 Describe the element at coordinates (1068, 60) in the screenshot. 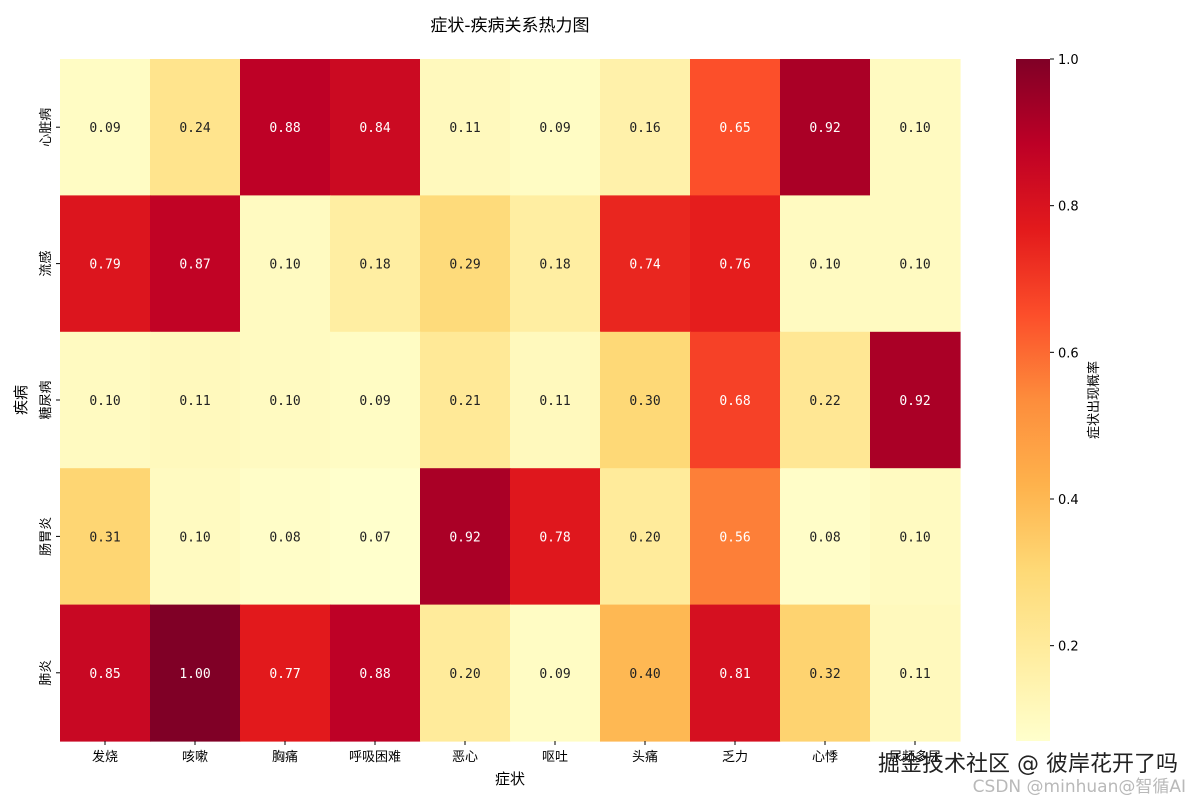

I see `colorbar-tick-label: 1.0` at that location.